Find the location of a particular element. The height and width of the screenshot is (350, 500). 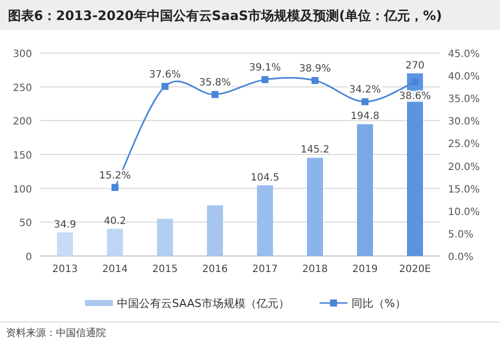

data-label: 37.6% is located at coordinates (165, 74).